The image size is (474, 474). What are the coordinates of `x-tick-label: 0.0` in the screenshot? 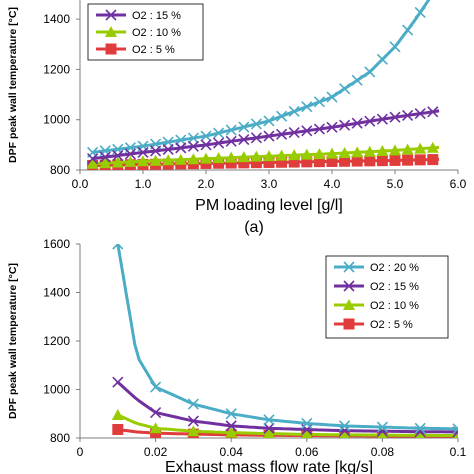 It's located at (80, 184).